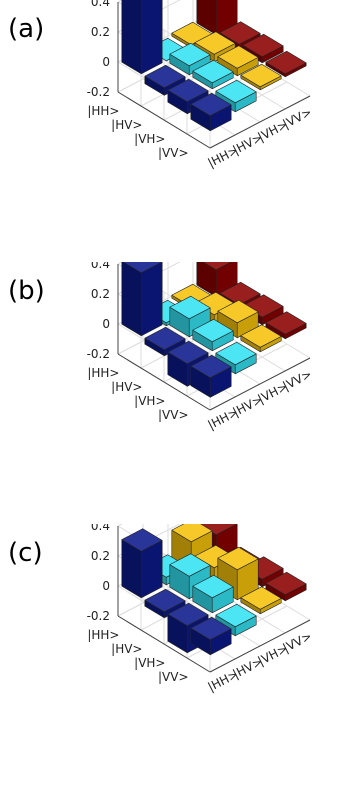 This screenshot has height=788, width=347. Describe the element at coordinates (26, 29) in the screenshot. I see `panel-label: (a)` at that location.